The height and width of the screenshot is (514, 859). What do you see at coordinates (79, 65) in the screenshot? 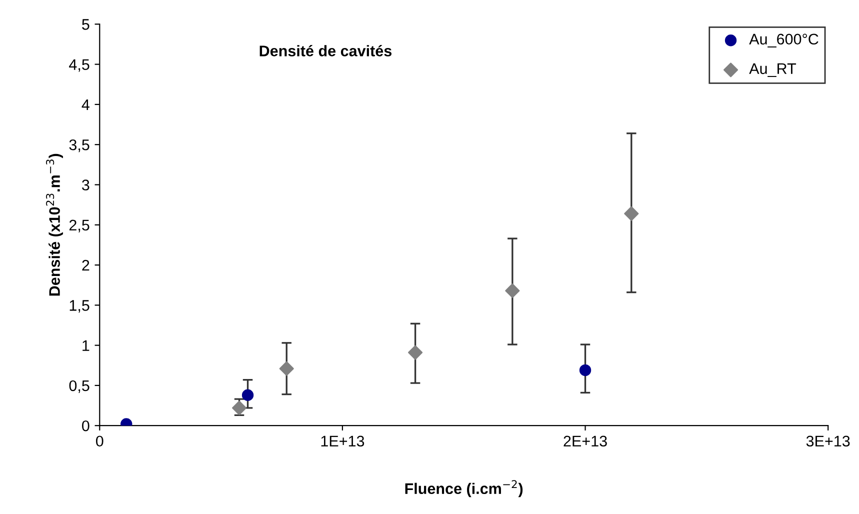
I see `y-tick-label: 4,5` at bounding box center [79, 65].